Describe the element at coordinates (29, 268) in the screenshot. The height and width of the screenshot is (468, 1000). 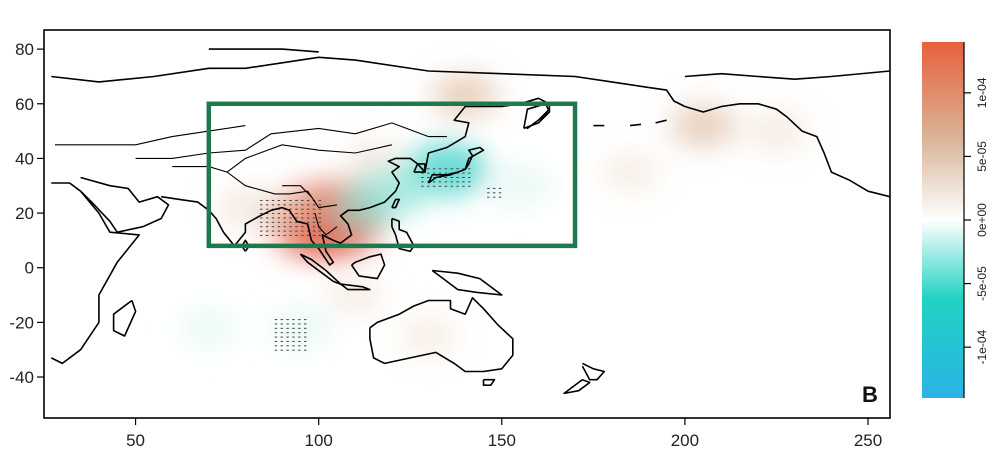
I see `y-tick-label: 0` at that location.